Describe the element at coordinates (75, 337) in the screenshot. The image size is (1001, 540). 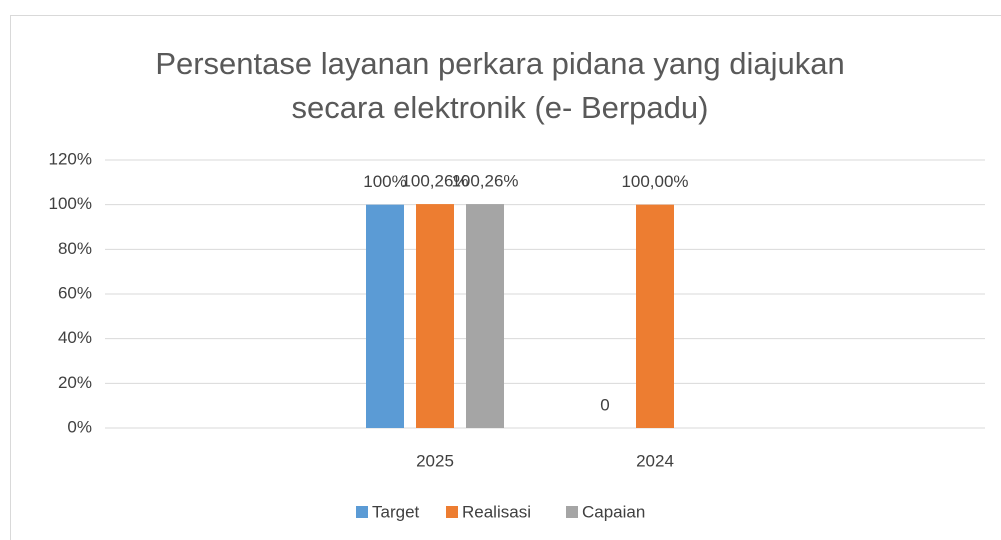
I see `y-tick-label: 40%` at that location.